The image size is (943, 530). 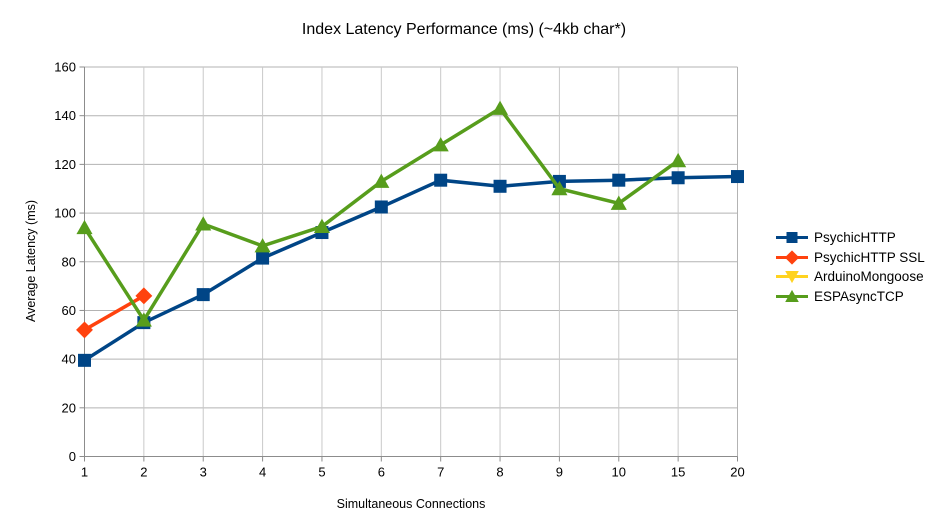 What do you see at coordinates (619, 472) in the screenshot?
I see `x-tick-label: 10` at bounding box center [619, 472].